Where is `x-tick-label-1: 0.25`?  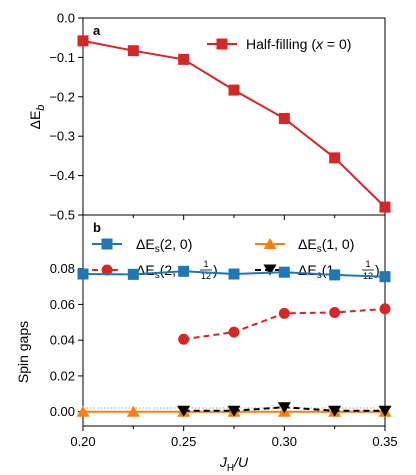 x-tick-label-1: 0.25 is located at coordinates (183, 441).